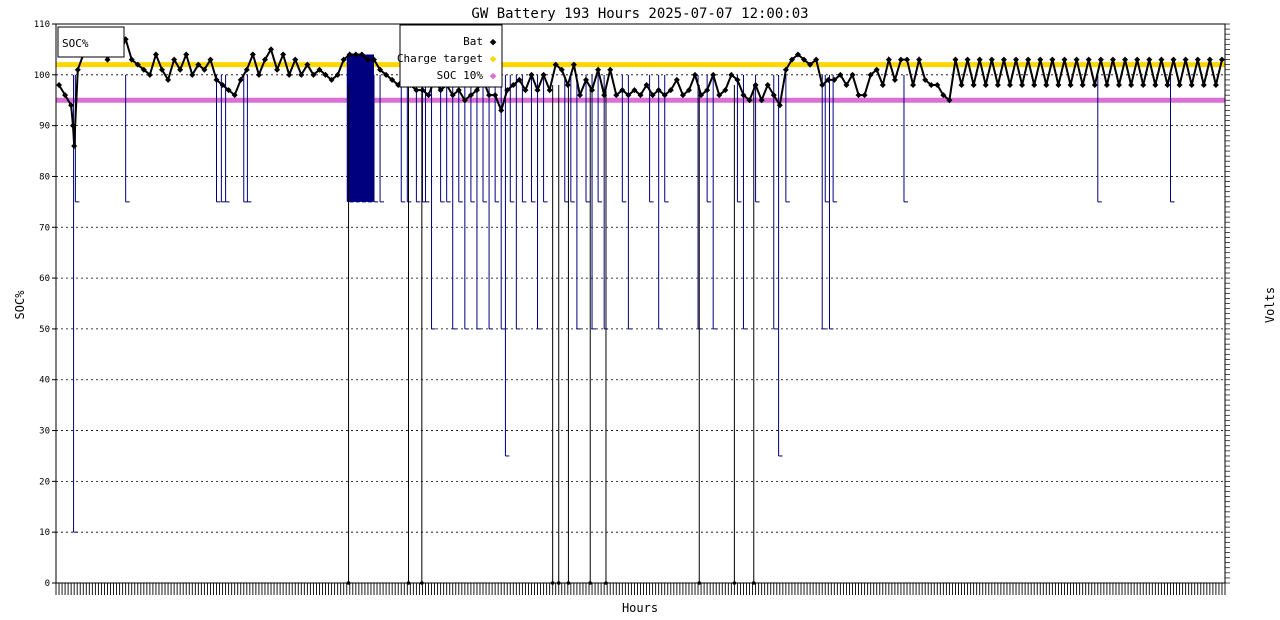 The height and width of the screenshot is (620, 1280). What do you see at coordinates (20, 305) in the screenshot?
I see `y-axis-label: SOC%` at bounding box center [20, 305].